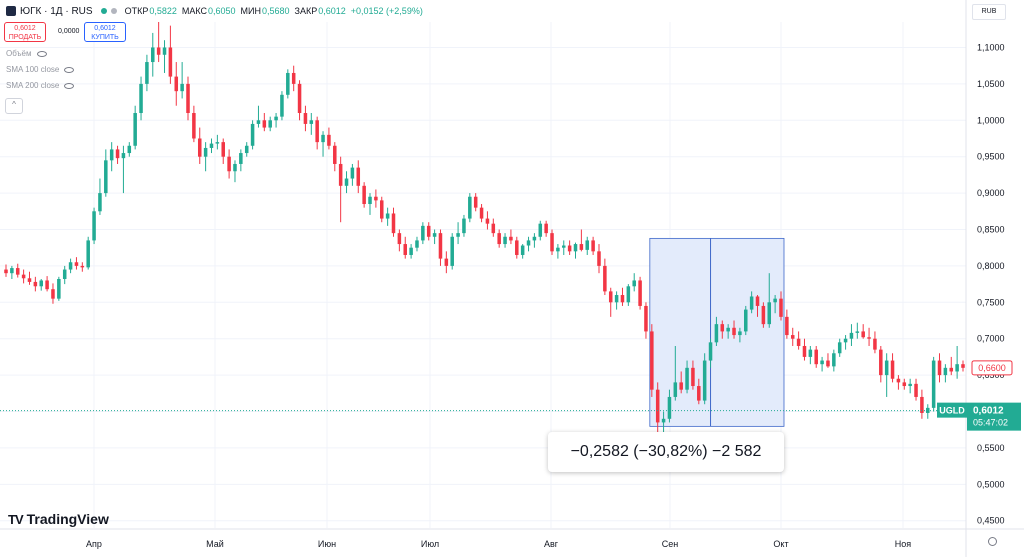 This screenshot has width=1024, height=557. Describe the element at coordinates (992, 541) in the screenshot. I see `settings-gear-icon` at that location.